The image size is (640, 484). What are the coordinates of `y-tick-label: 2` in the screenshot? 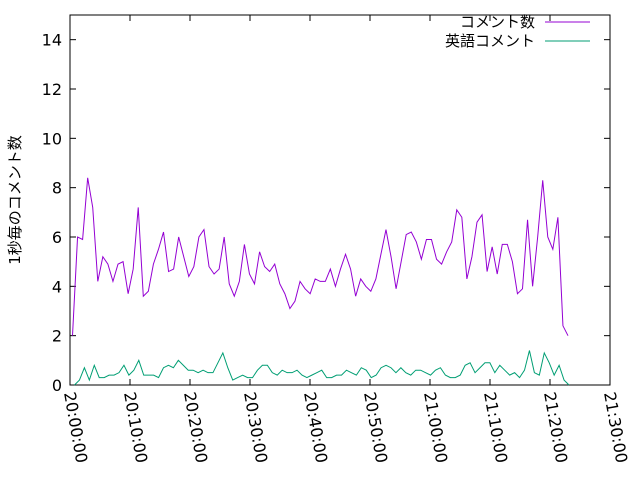 It's located at (57, 336).